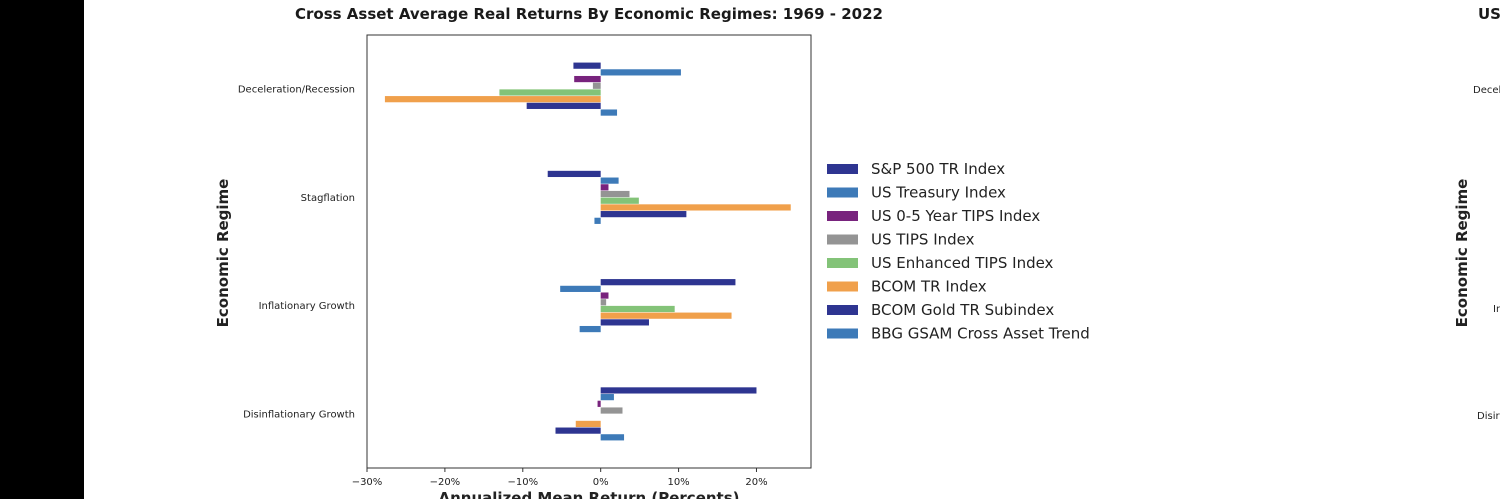  Describe the element at coordinates (678, 482) in the screenshot. I see `x-tick-label: 10%` at that location.